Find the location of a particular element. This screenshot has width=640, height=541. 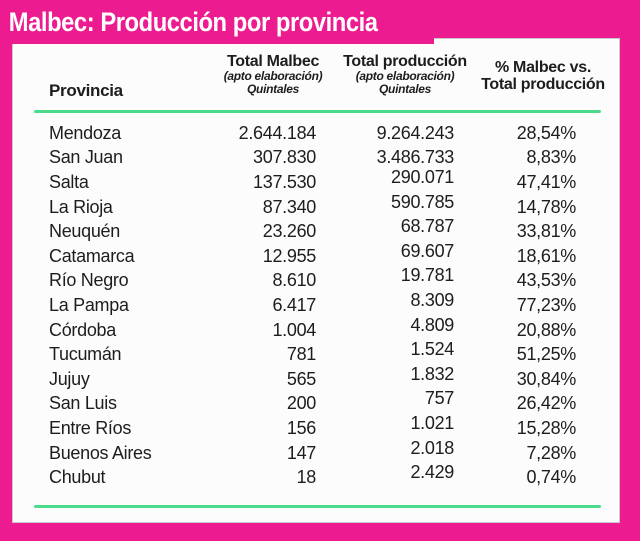

table-row: Buenos Aires 147 2.018 7,28% is located at coordinates (317, 451).